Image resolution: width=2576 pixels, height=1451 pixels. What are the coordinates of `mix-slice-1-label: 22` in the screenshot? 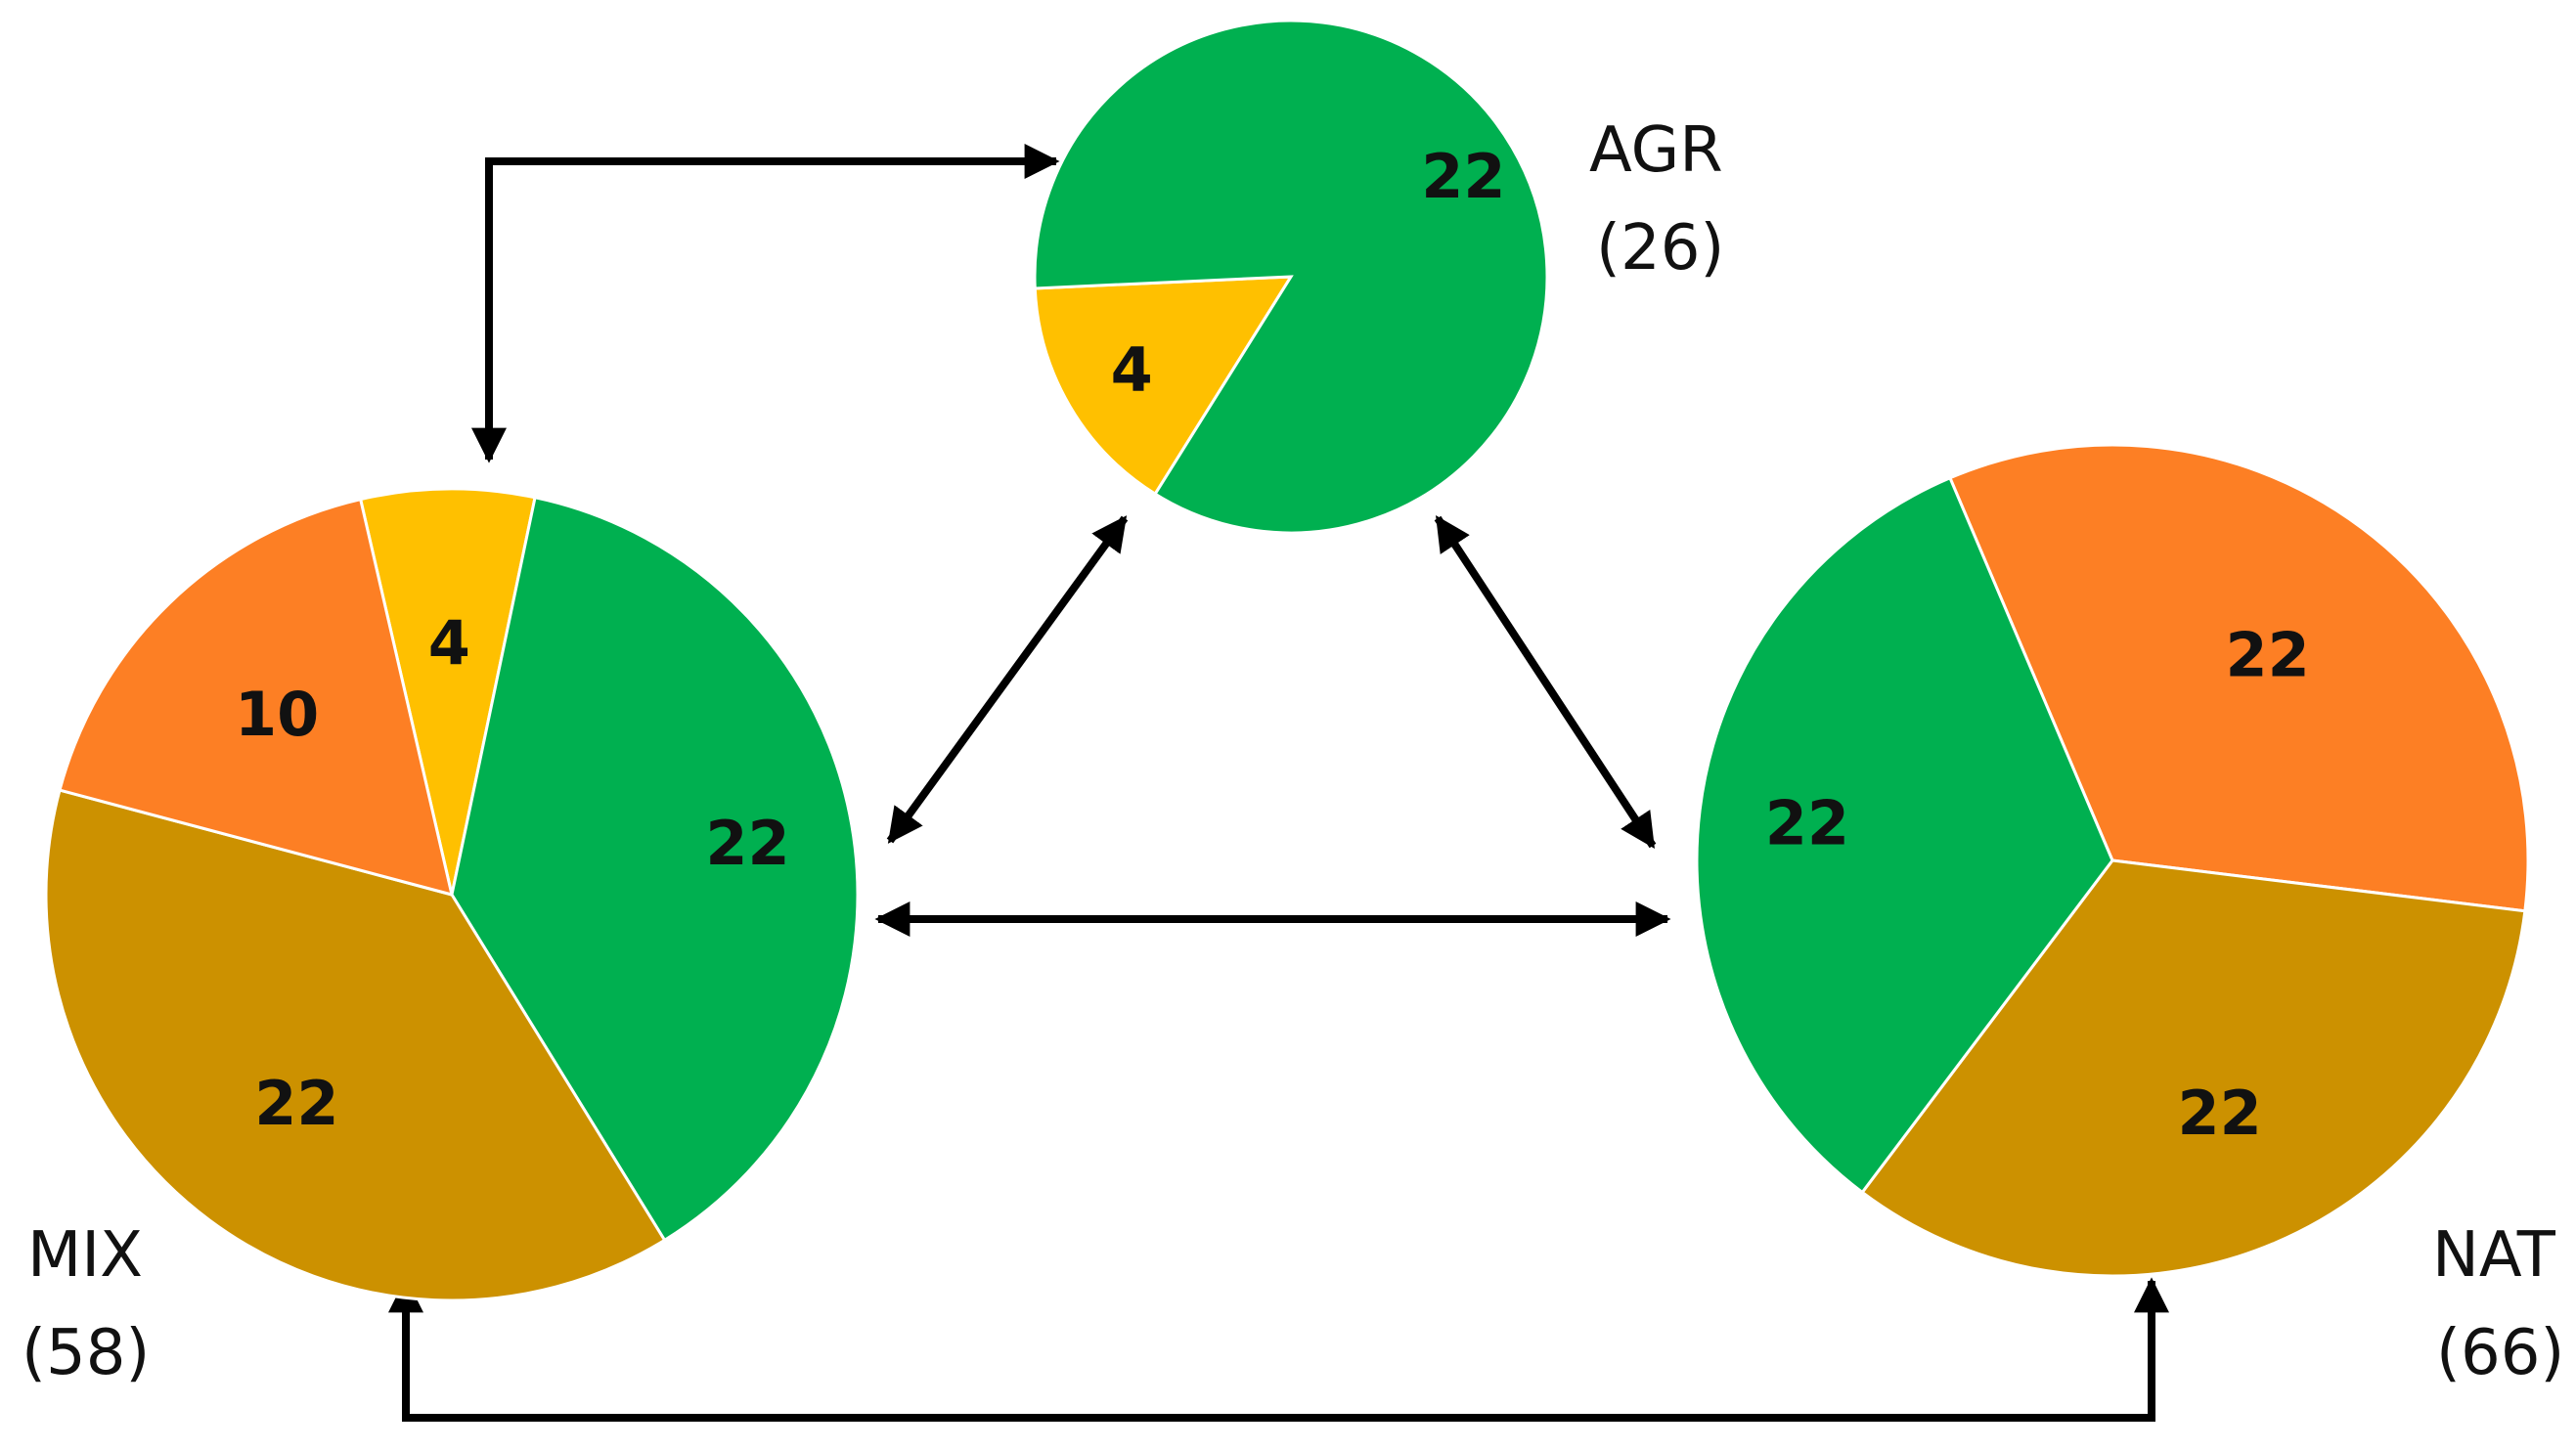 It's located at (747, 844).